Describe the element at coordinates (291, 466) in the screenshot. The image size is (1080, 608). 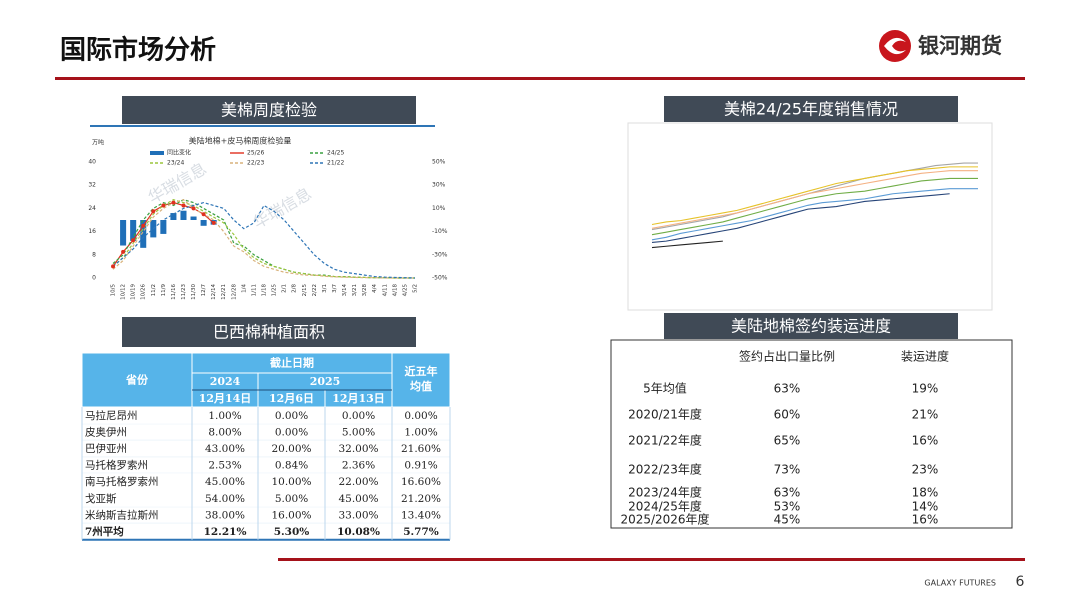
I see `table-text: 0.84%` at that location.